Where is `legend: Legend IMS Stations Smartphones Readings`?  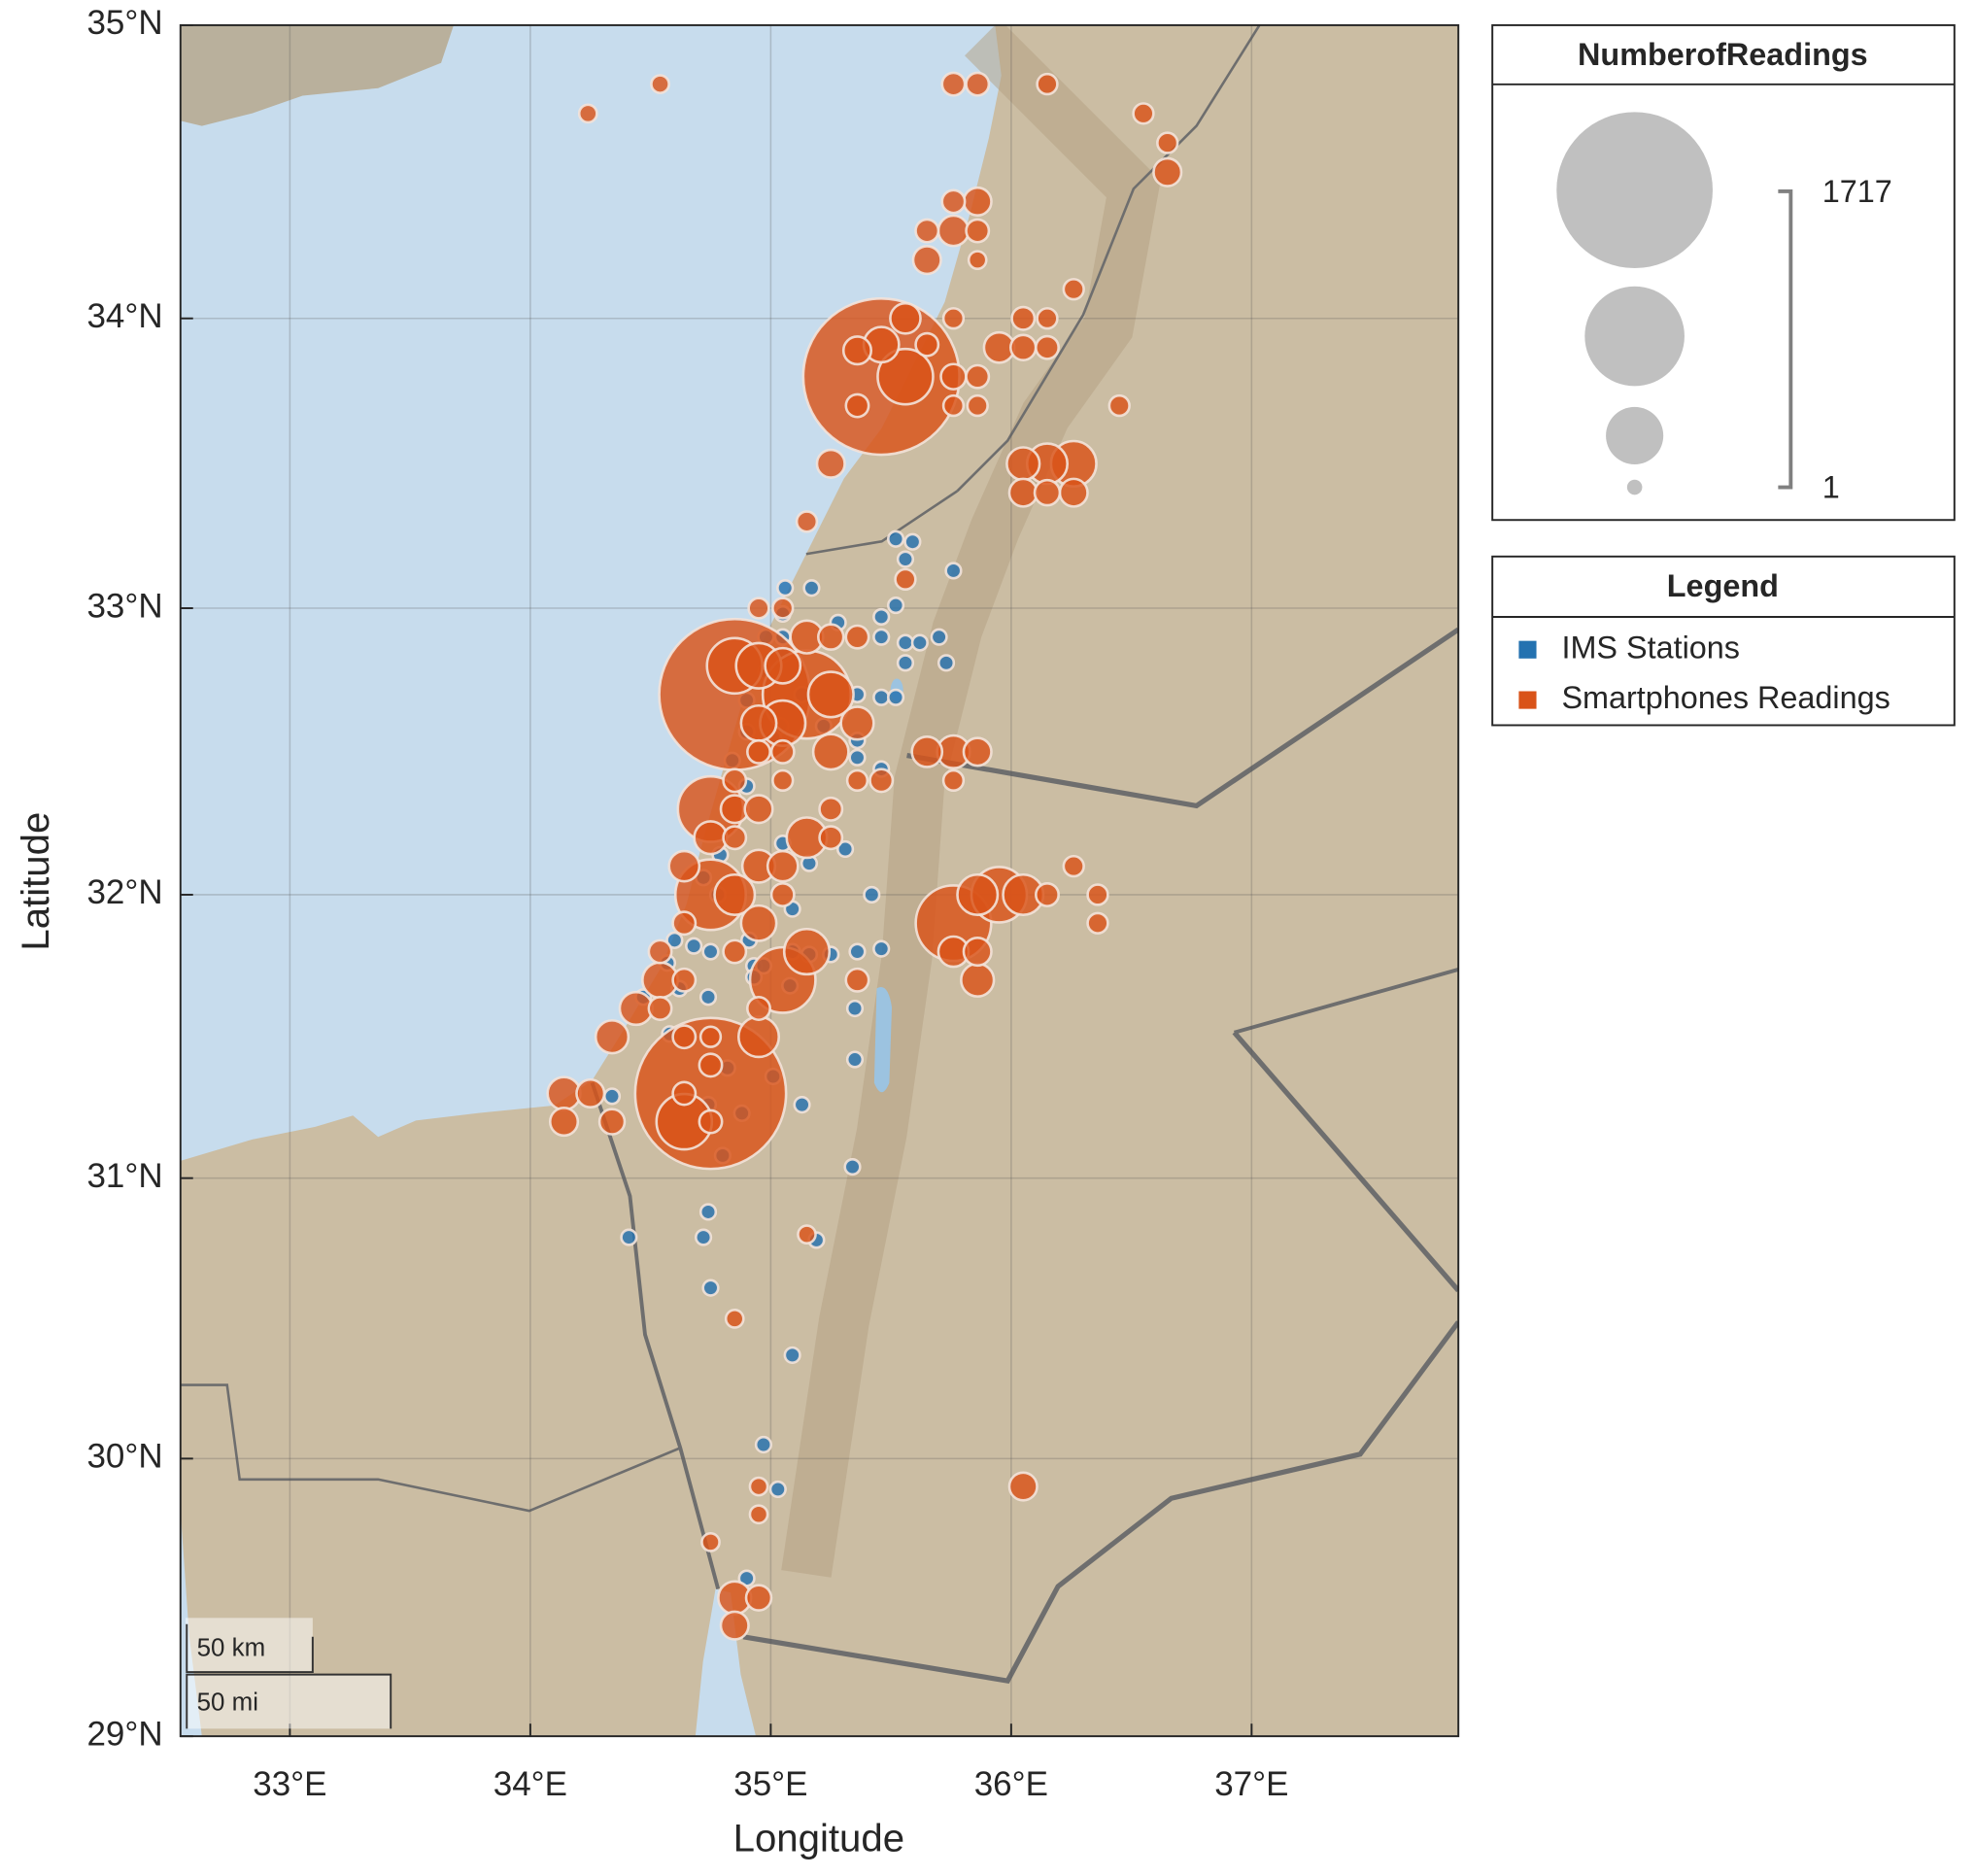
legend: Legend IMS Stations Smartphones Readings is located at coordinates (1723, 641).